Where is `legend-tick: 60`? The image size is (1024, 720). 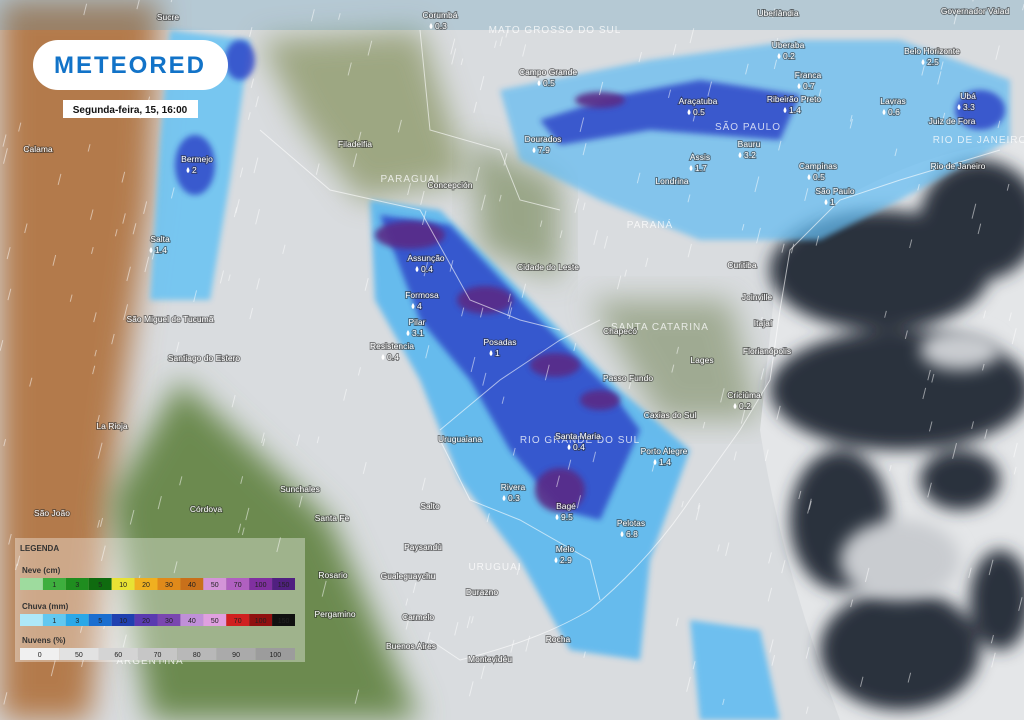
legend-tick: 60 is located at coordinates (118, 655).